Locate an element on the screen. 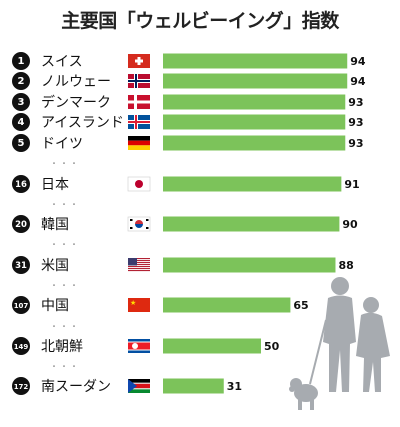 The image size is (400, 427). chart-row: 172 南スーダン 31 is located at coordinates (127, 386).